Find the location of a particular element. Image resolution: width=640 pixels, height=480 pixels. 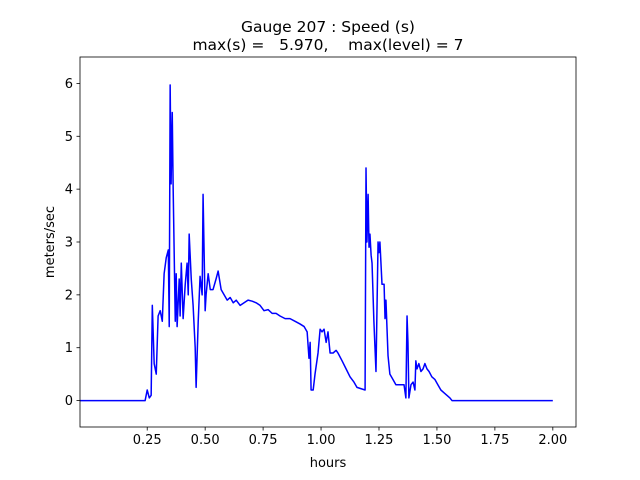

y-tick-label: 6 is located at coordinates (69, 84).